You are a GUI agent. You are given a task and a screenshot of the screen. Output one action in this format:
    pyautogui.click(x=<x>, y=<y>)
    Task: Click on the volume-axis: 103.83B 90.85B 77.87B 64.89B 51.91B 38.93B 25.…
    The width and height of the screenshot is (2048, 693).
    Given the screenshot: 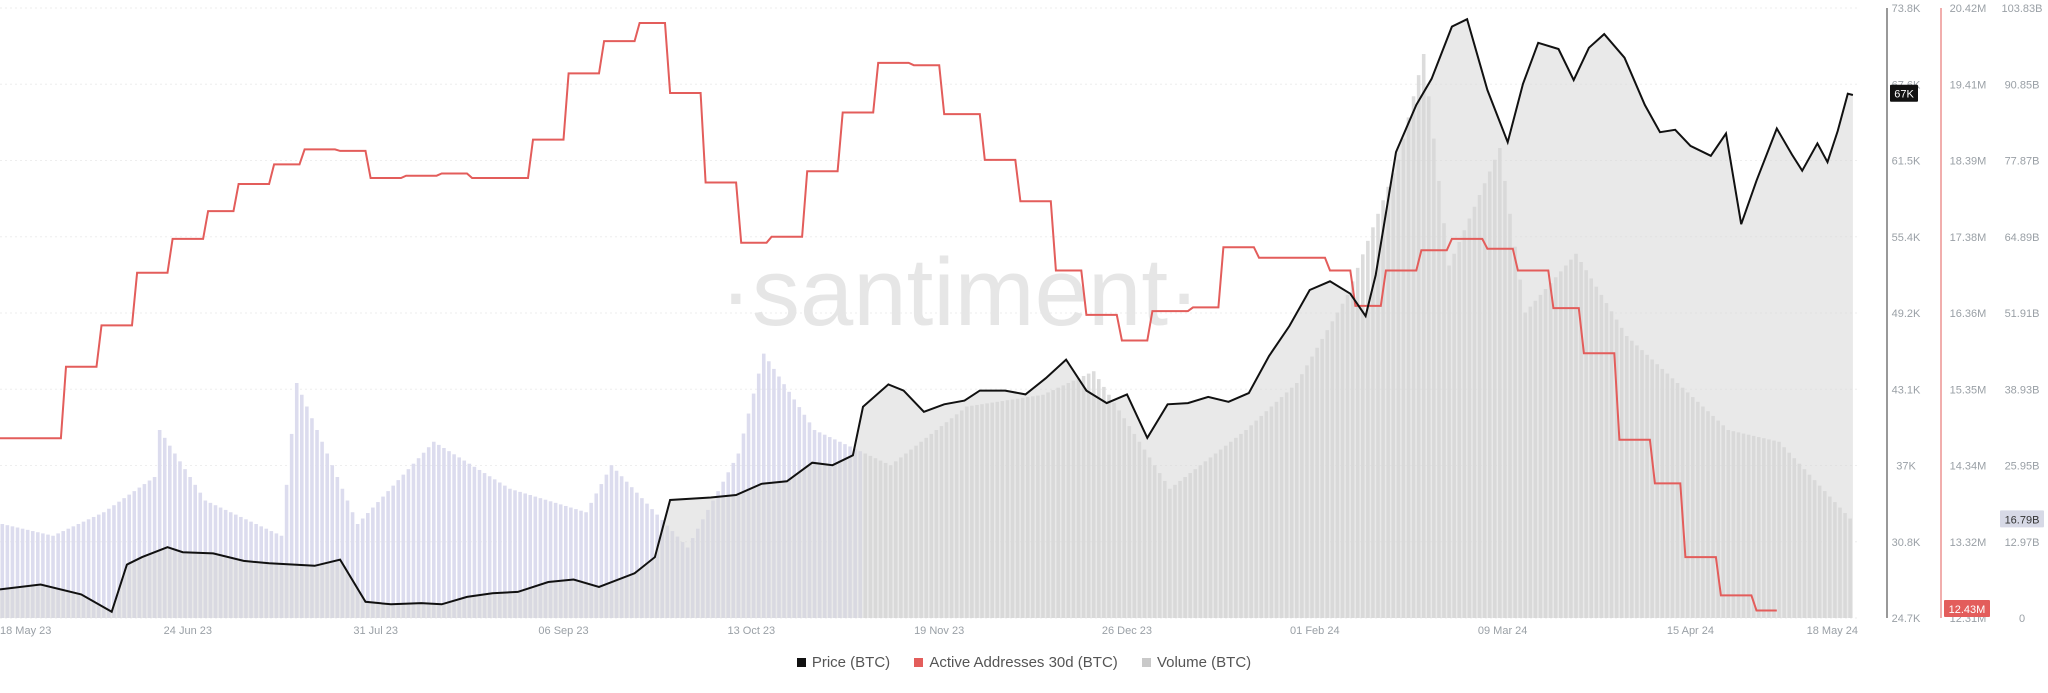 What is the action you would take?
    pyautogui.click(x=2022, y=314)
    